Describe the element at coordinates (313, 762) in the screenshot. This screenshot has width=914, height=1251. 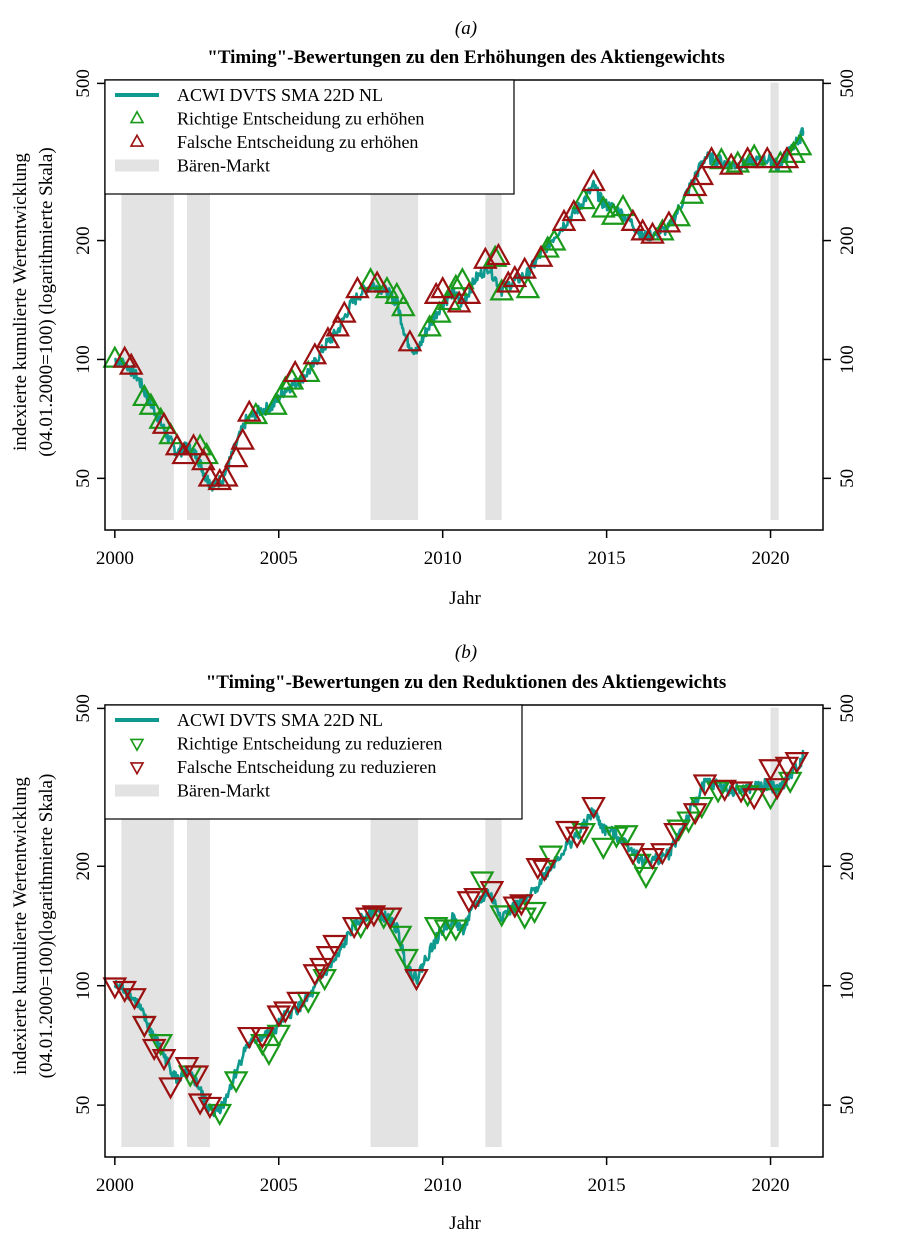
I see `legend-box` at that location.